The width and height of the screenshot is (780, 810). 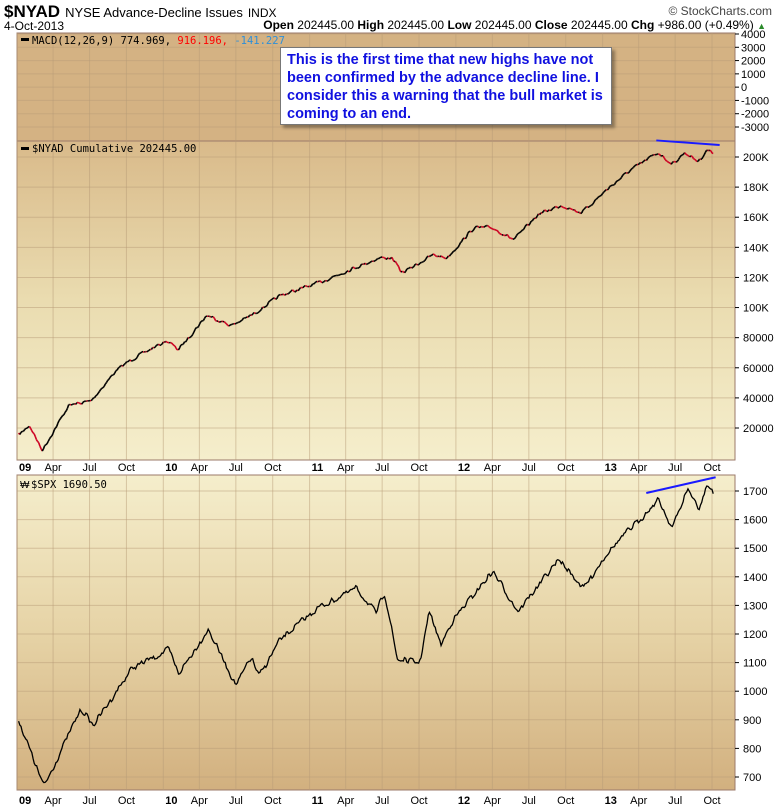 What do you see at coordinates (755, 635) in the screenshot?
I see `y-tick-label: 1200` at bounding box center [755, 635].